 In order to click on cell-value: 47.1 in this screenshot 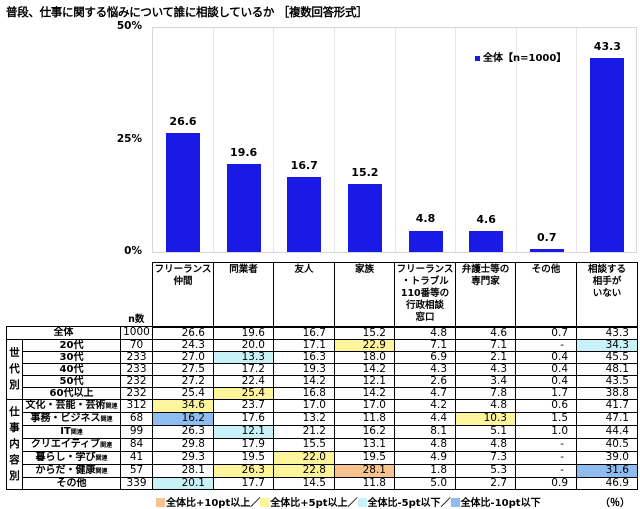, I will do `click(607, 419)`.